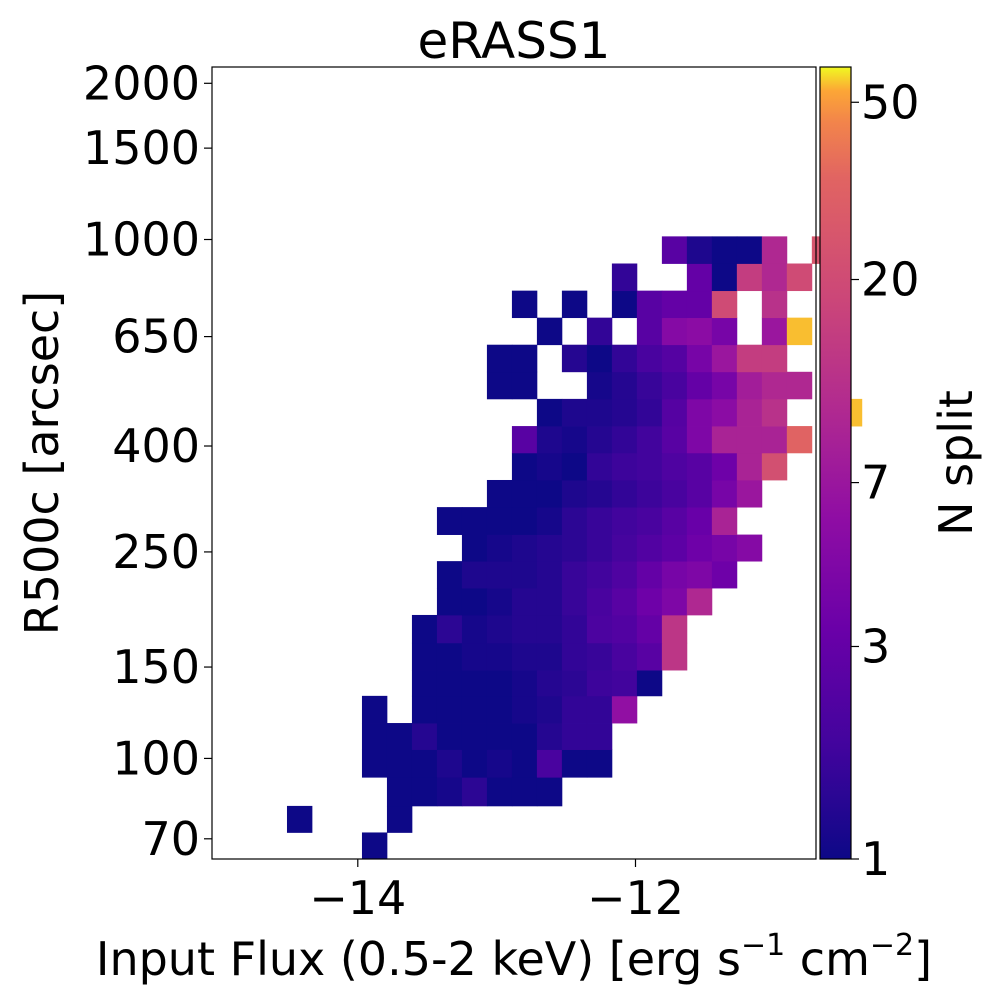 Image resolution: width=1000 pixels, height=1000 pixels. I want to click on y-axis-ticks: 70 100 150 250 400 650 1000 1500 2000, so click(147, 461).